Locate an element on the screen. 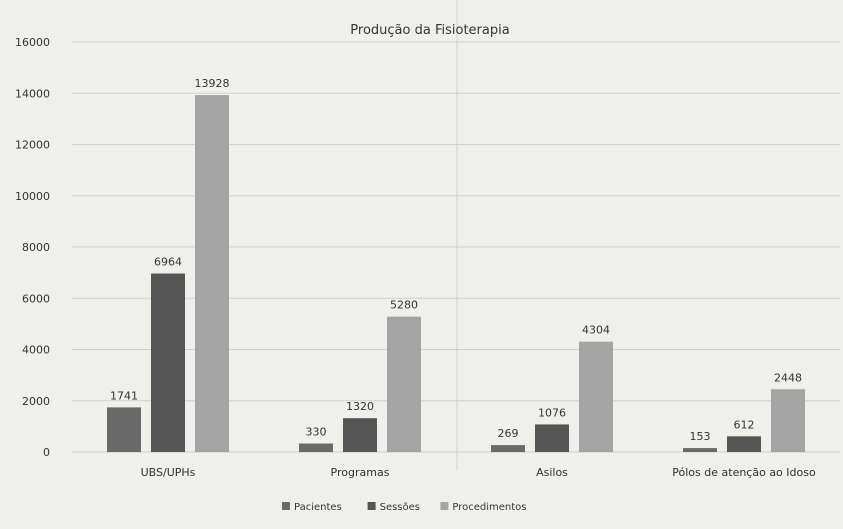 The height and width of the screenshot is (529, 843). data-label-2-3: 2448 is located at coordinates (788, 377).